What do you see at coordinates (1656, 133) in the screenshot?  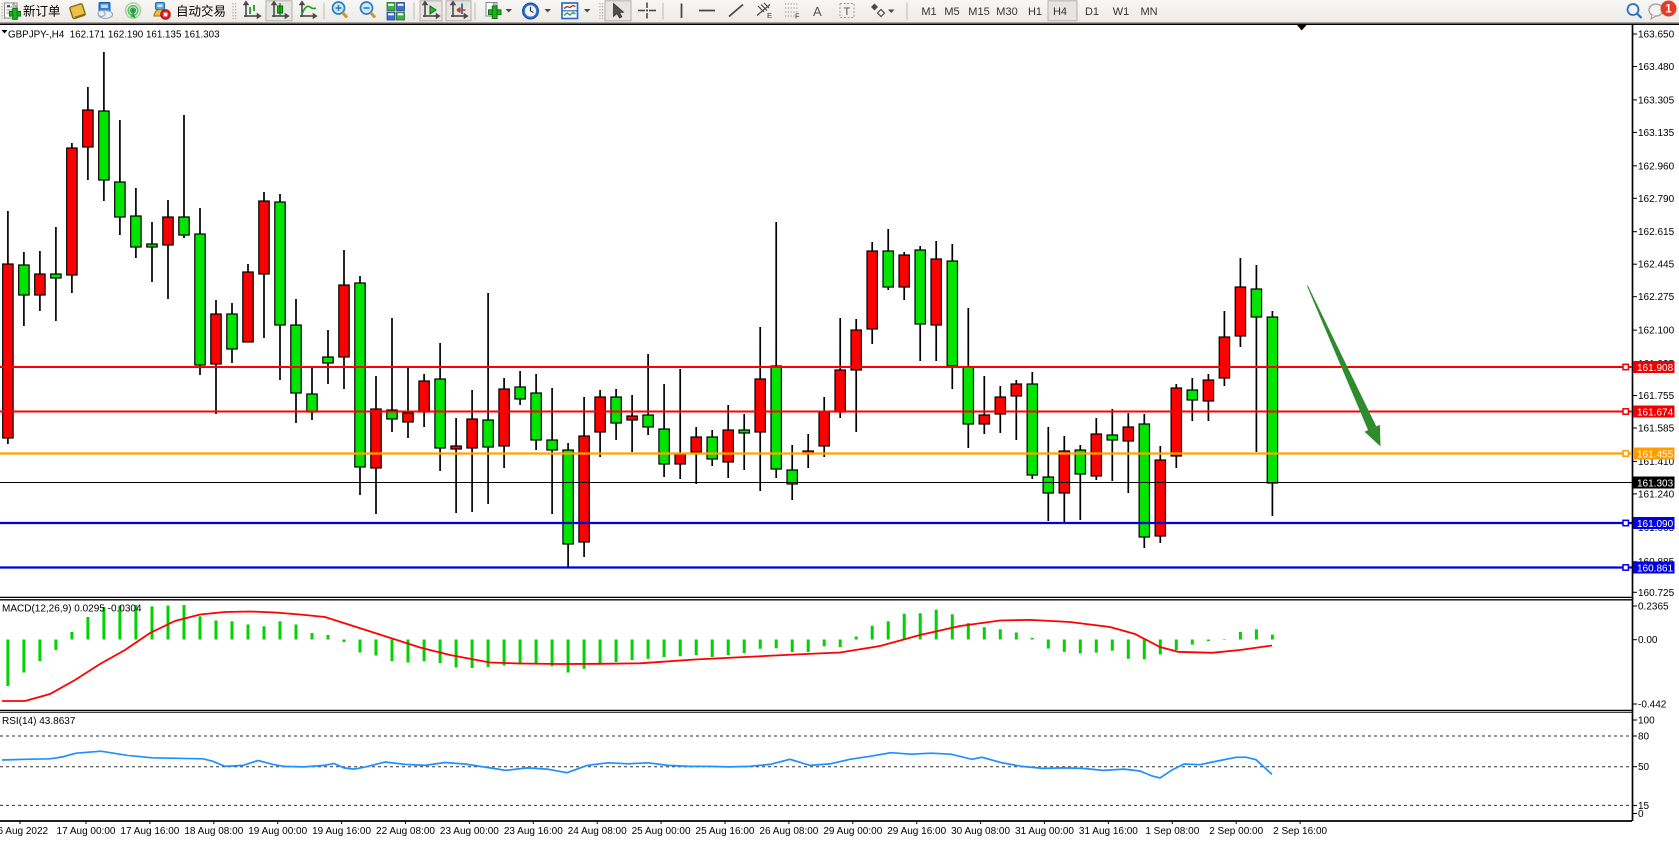 I see `svg-text: 163.135` at bounding box center [1656, 133].